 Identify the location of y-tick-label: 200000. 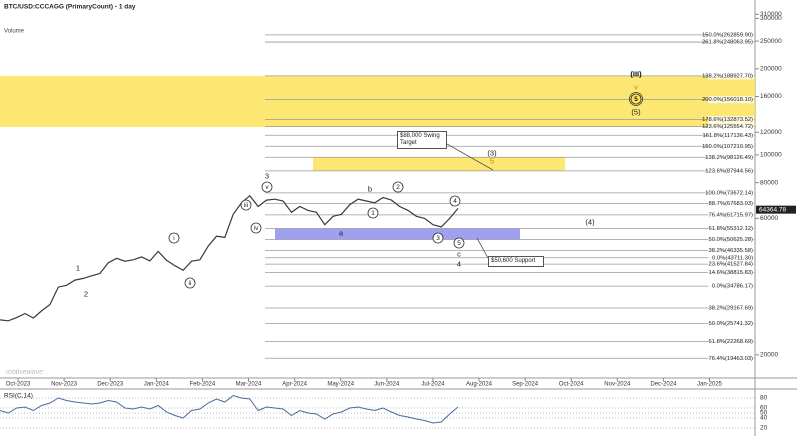
(771, 69).